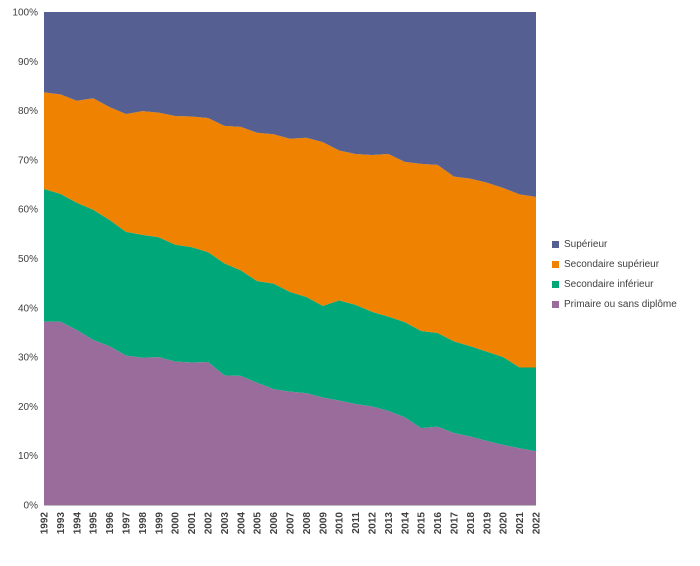 The height and width of the screenshot is (566, 700). I want to click on x-tick-label: 2007, so click(291, 523).